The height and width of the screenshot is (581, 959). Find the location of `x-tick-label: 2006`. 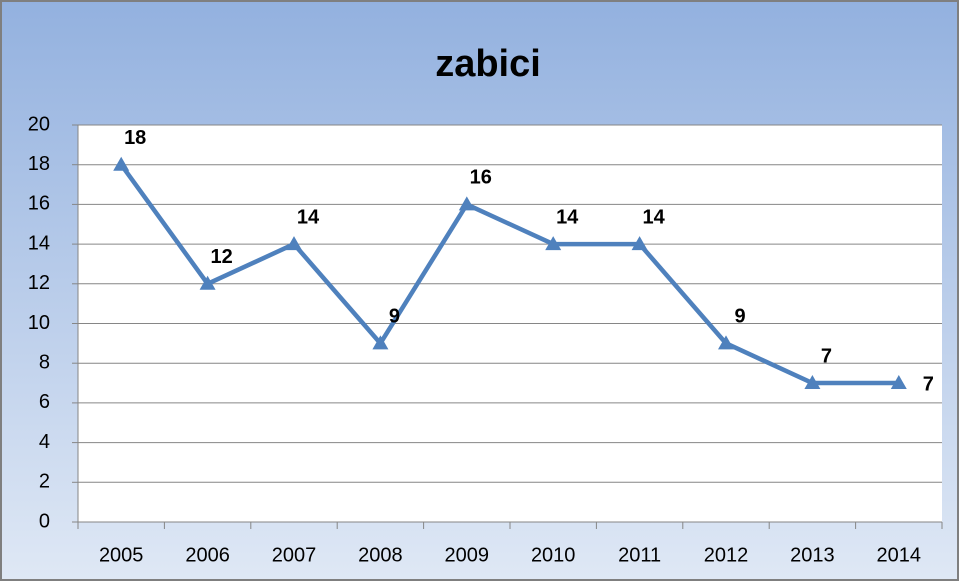

x-tick-label: 2006 is located at coordinates (207, 555).